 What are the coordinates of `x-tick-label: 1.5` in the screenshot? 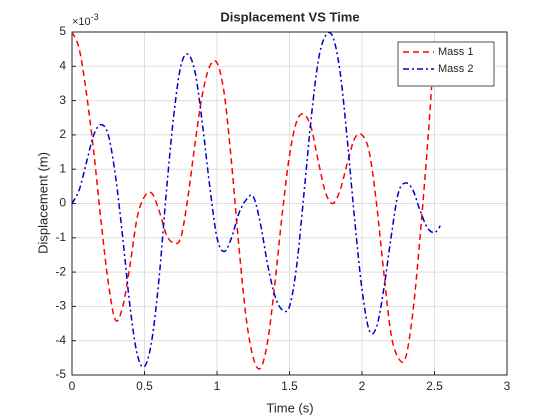 It's located at (289, 386).